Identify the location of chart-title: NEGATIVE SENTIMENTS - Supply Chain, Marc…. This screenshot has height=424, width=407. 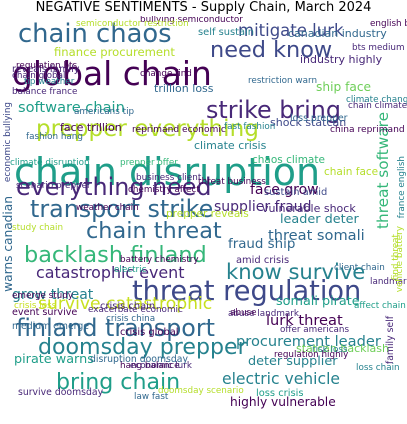
(203, 7).